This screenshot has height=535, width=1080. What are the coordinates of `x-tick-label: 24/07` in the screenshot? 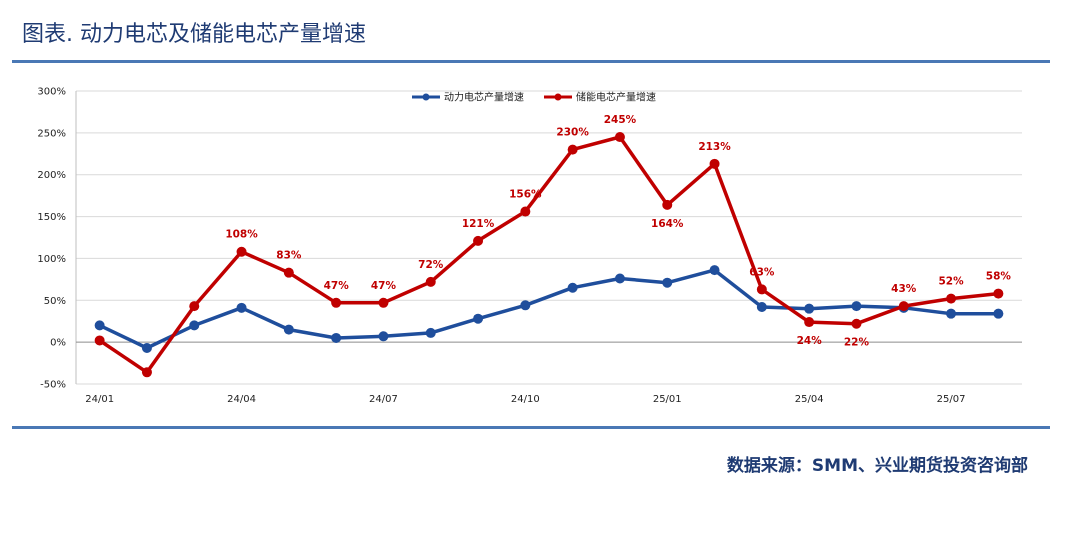 It's located at (383, 399).